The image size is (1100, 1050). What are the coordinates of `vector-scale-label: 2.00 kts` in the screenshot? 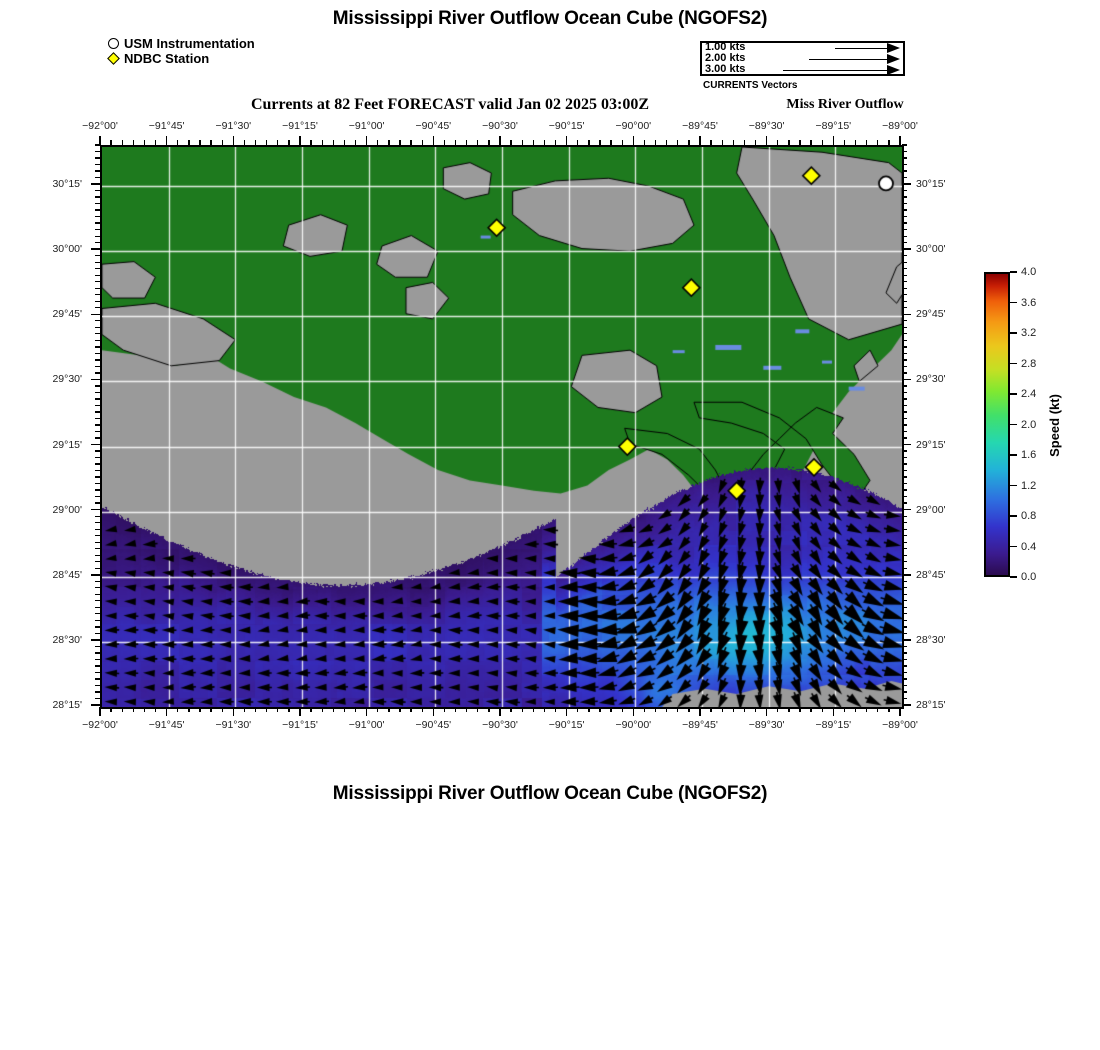 It's located at (725, 58).